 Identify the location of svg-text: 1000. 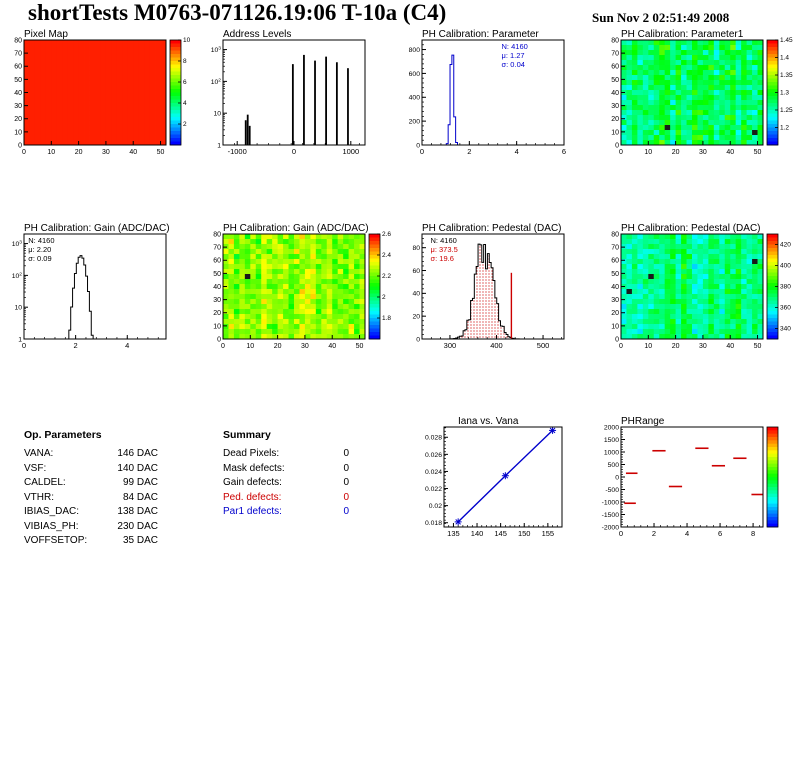
(350, 151).